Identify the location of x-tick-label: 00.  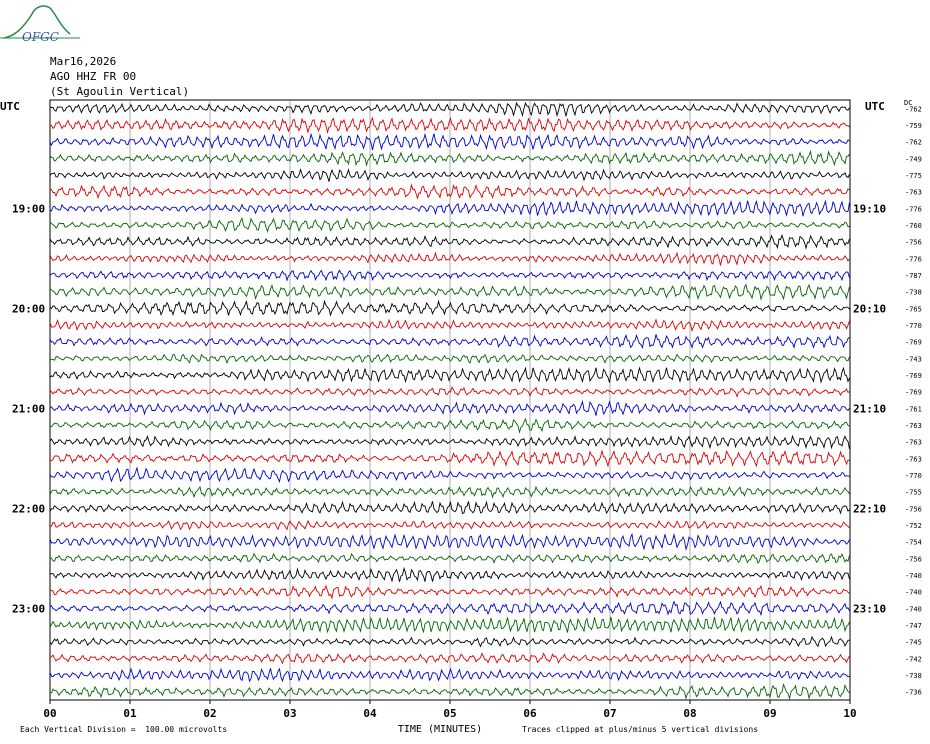
(49, 713).